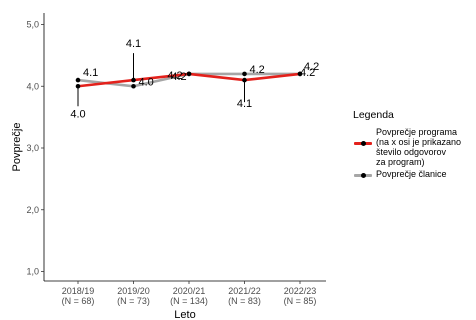  Describe the element at coordinates (363, 143) in the screenshot. I see `legend-key-program` at that location.